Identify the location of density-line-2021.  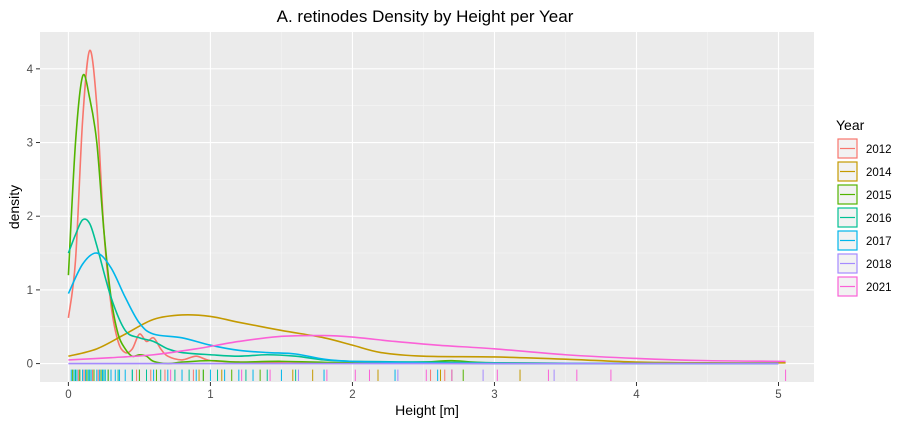
(427, 348).